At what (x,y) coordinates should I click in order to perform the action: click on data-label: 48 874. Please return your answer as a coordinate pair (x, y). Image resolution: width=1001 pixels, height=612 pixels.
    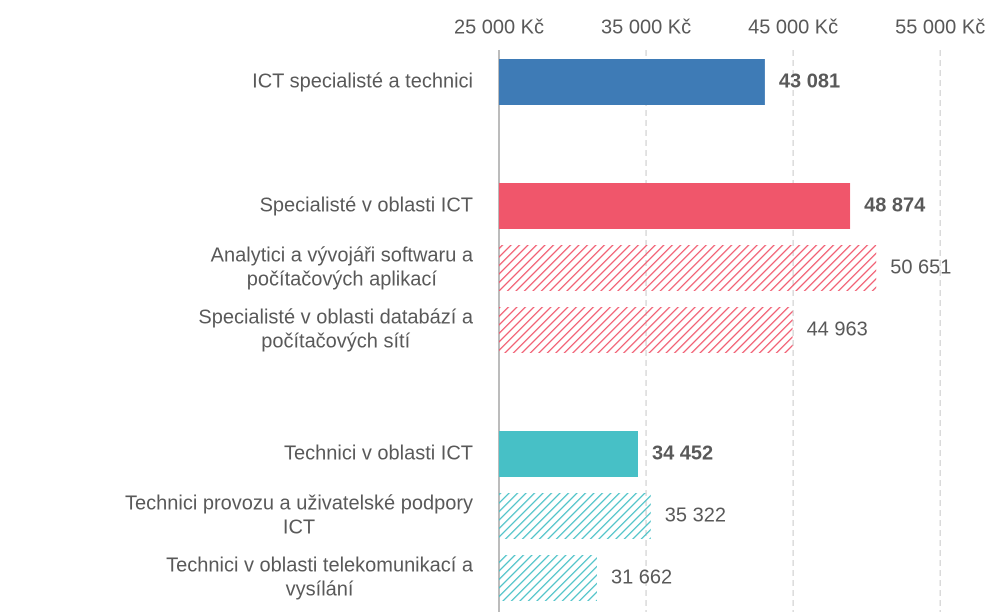
    Looking at the image, I should click on (895, 205).